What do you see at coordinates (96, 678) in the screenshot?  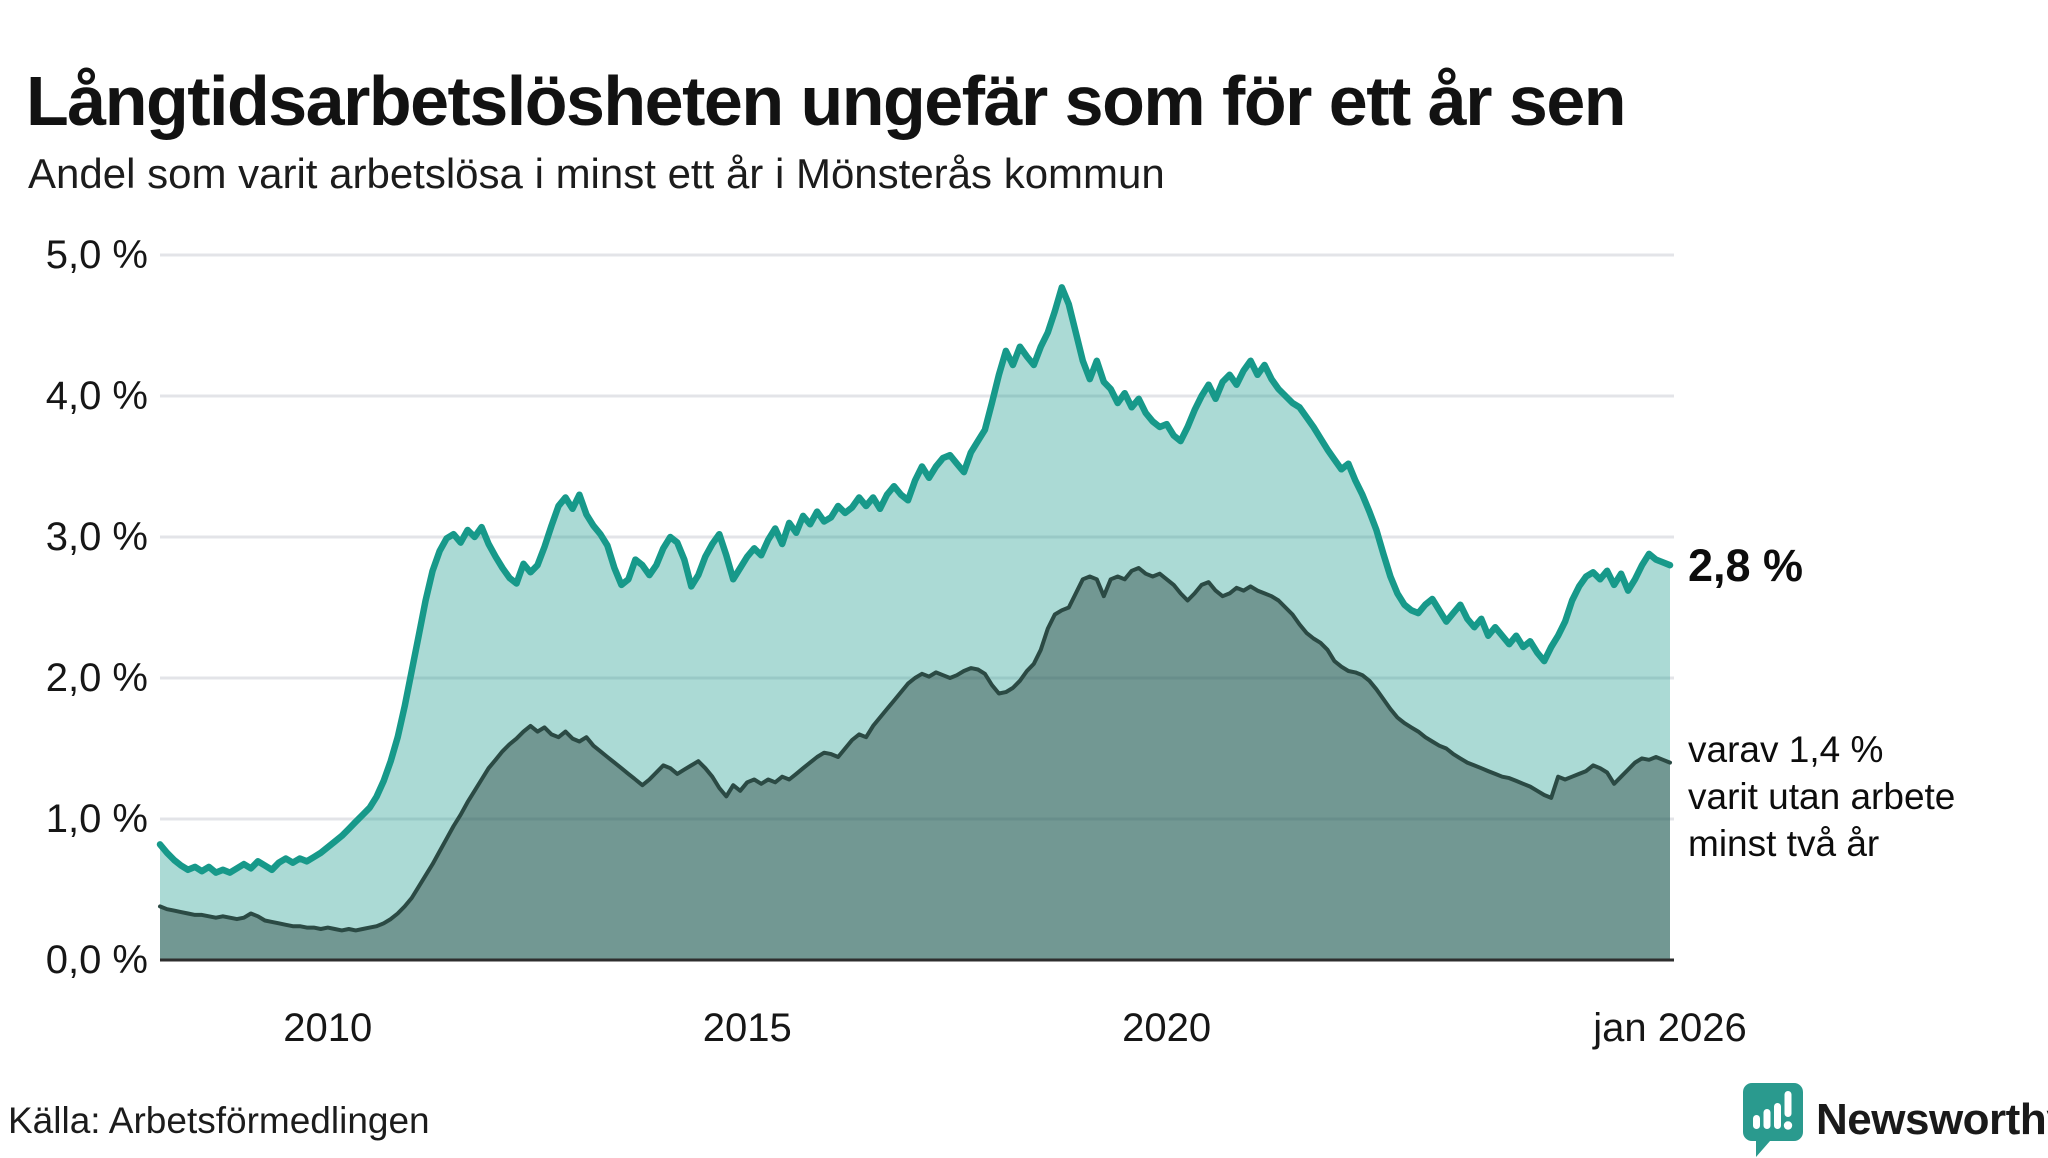 I see `y-tick-label: 2,0 %` at bounding box center [96, 678].